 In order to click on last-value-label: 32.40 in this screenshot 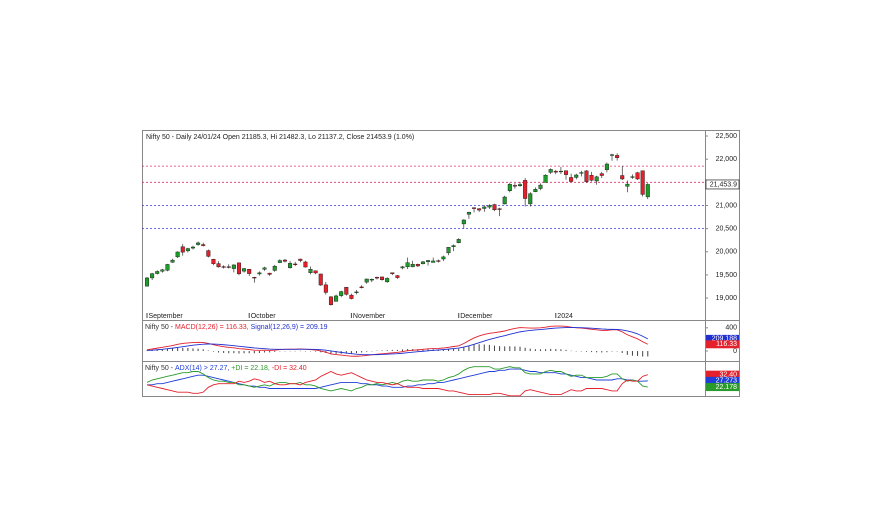, I will do `click(728, 375)`.